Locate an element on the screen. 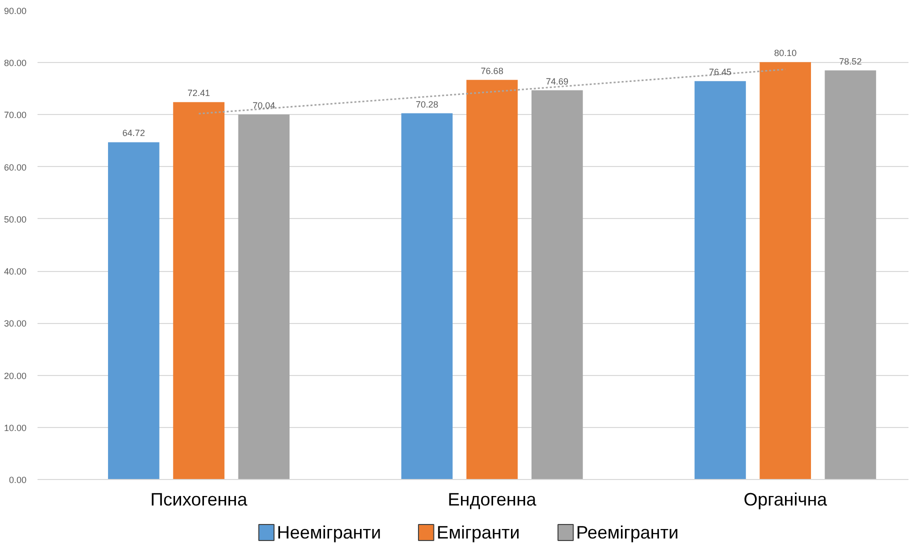 The height and width of the screenshot is (556, 914). y-tick-label: 70.00 is located at coordinates (15, 115).